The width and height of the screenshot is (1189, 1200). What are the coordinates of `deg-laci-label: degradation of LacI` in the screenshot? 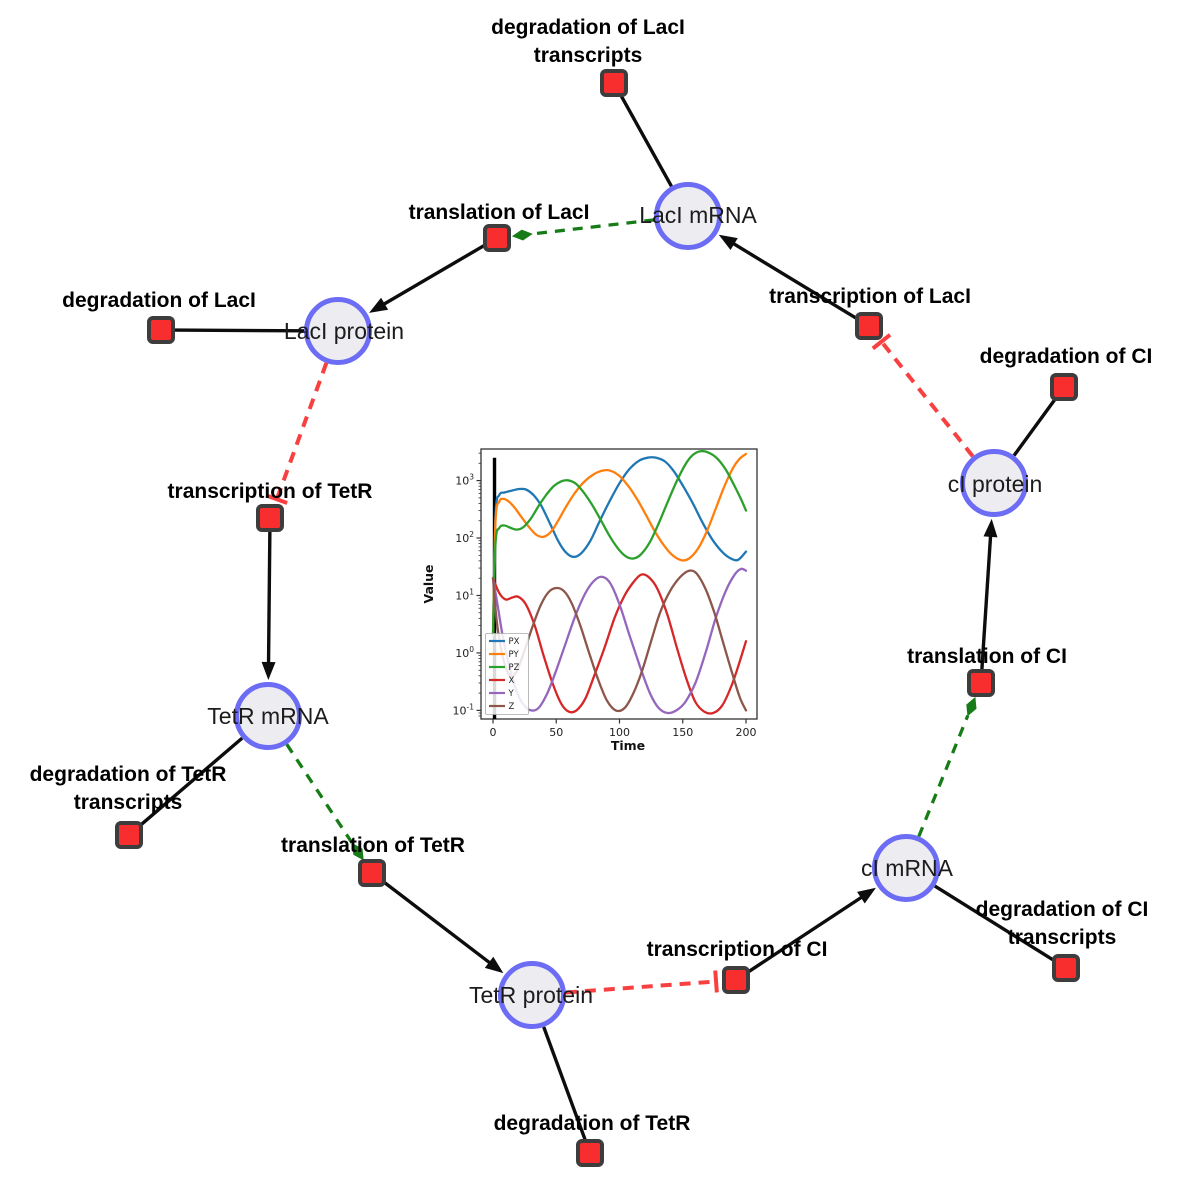 It's located at (159, 300).